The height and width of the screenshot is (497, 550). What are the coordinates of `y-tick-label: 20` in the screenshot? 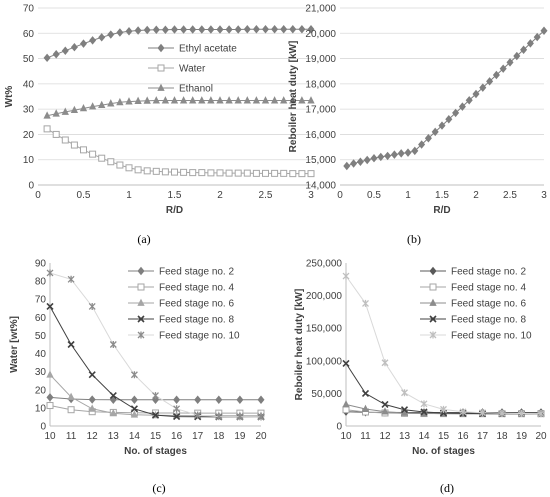 It's located at (41, 390).